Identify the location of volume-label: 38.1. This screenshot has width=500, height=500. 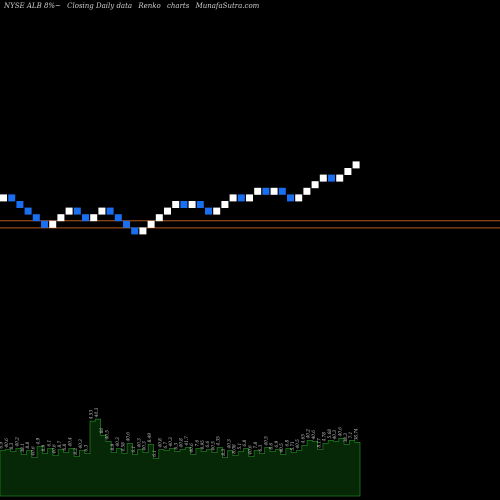
(22, 447).